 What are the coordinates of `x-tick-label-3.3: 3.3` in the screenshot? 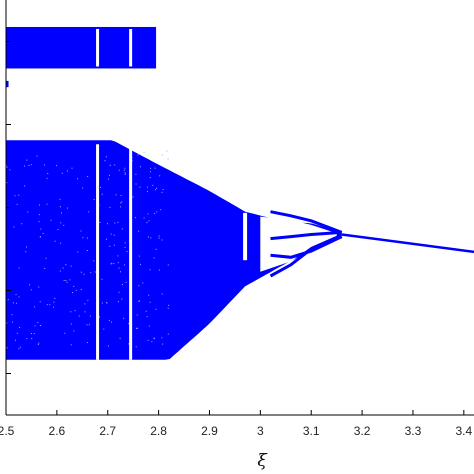 It's located at (413, 431).